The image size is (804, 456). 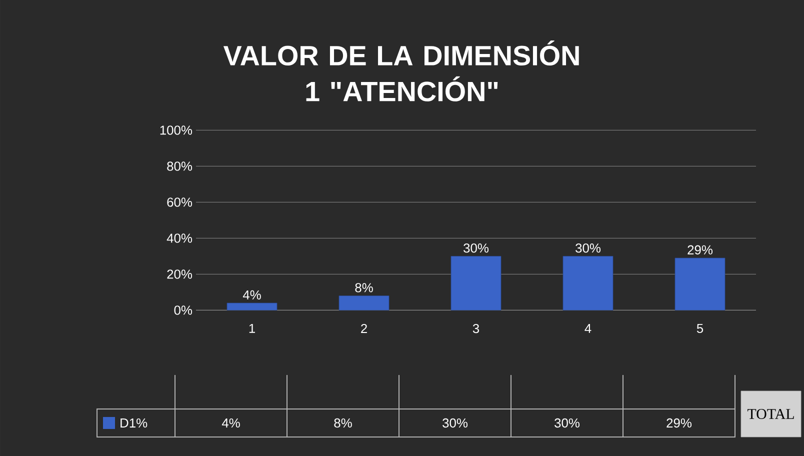 What do you see at coordinates (364, 328) in the screenshot?
I see `x-tick-label: 2` at bounding box center [364, 328].